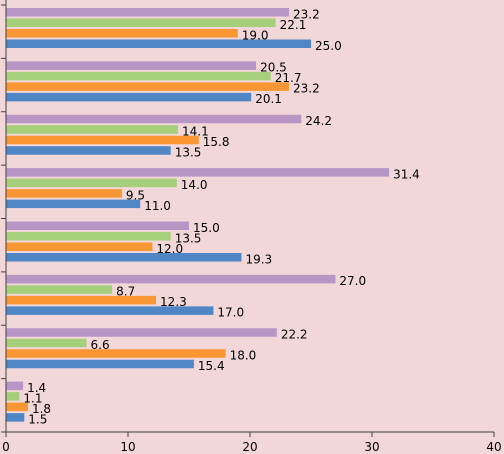 The height and width of the screenshot is (454, 504). What do you see at coordinates (148, 86) in the screenshot?
I see `bar-series2-cat2` at bounding box center [148, 86].